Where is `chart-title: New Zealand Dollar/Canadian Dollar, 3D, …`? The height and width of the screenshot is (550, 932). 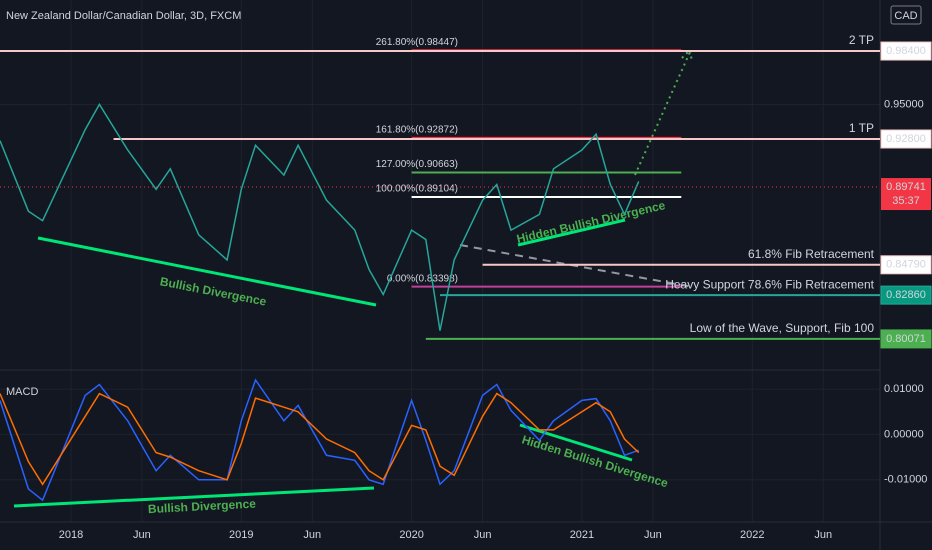 chart-title: New Zealand Dollar/Canadian Dollar, 3D, … is located at coordinates (123, 16).